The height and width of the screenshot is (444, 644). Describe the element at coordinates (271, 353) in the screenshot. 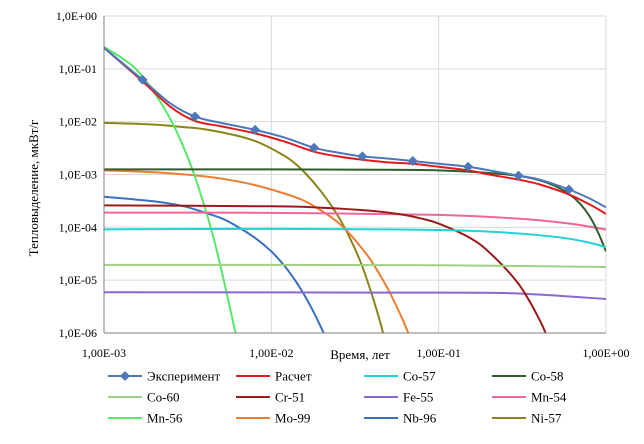

I see `x-tick-label: 1,00E-02` at that location.